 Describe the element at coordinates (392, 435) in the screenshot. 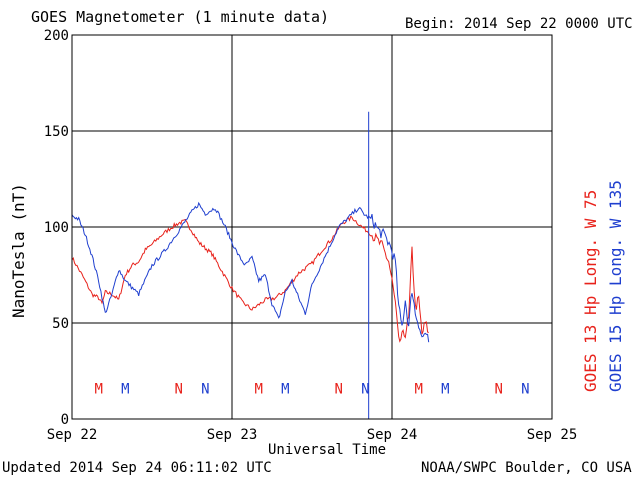

I see `x-tick-label: Sep 24` at that location.